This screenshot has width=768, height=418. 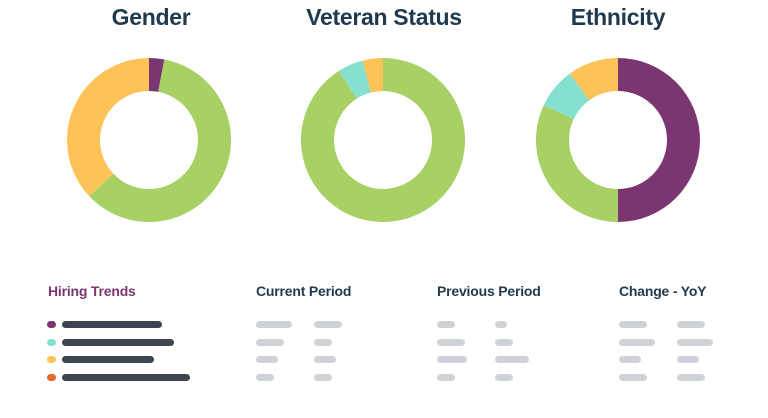 What do you see at coordinates (663, 291) in the screenshot?
I see `header-change-yoy: Change - YoY` at bounding box center [663, 291].